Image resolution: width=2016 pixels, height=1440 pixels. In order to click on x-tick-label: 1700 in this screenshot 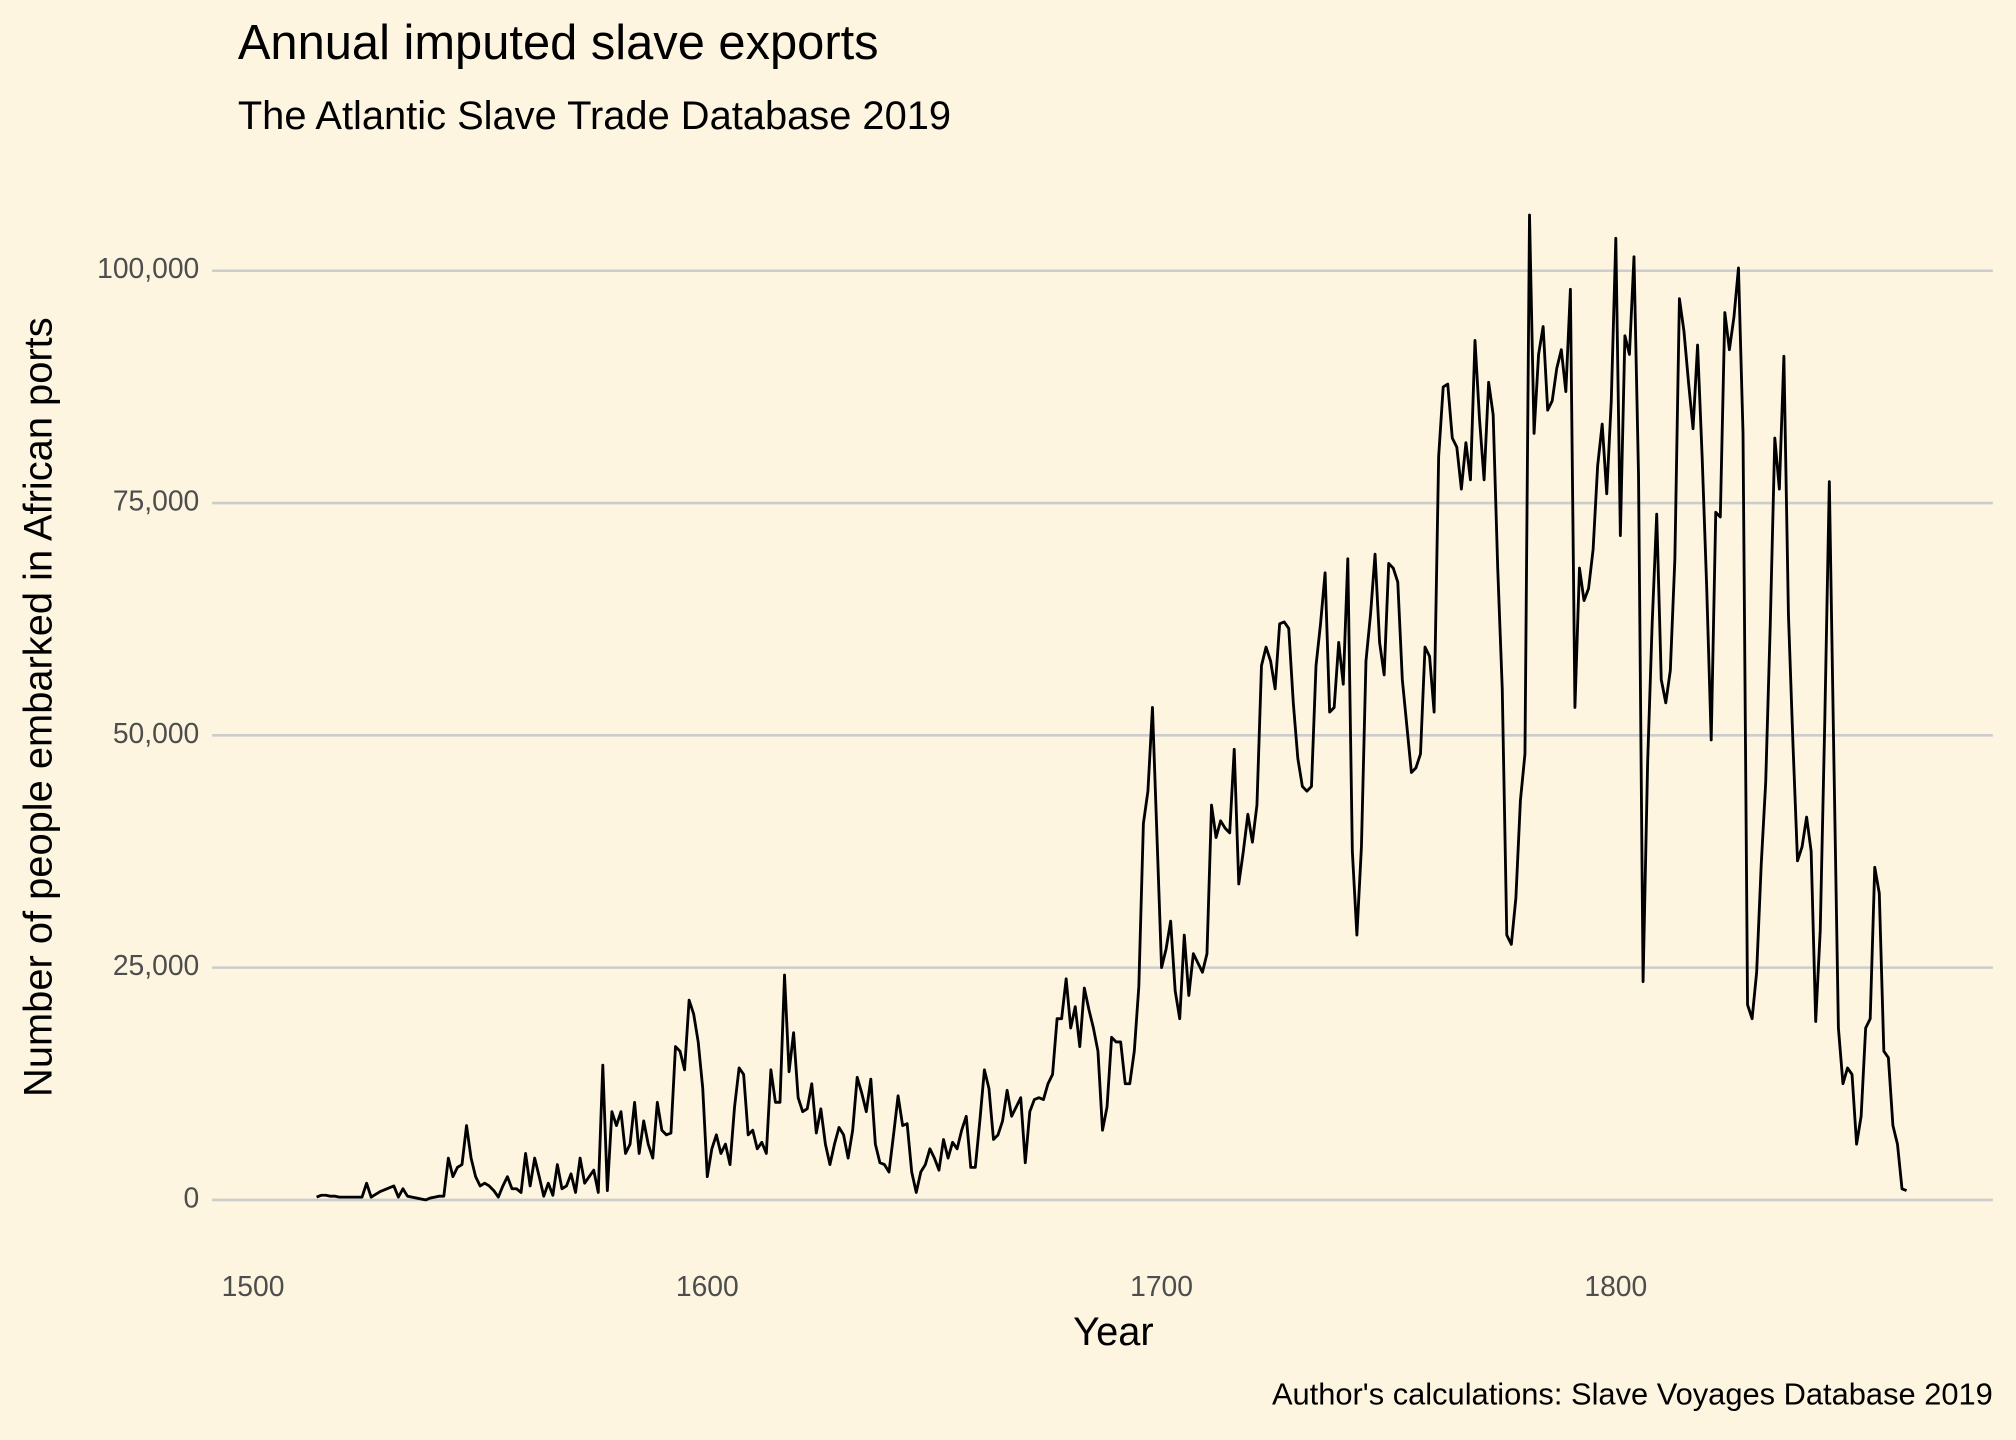, I will do `click(1161, 1286)`.